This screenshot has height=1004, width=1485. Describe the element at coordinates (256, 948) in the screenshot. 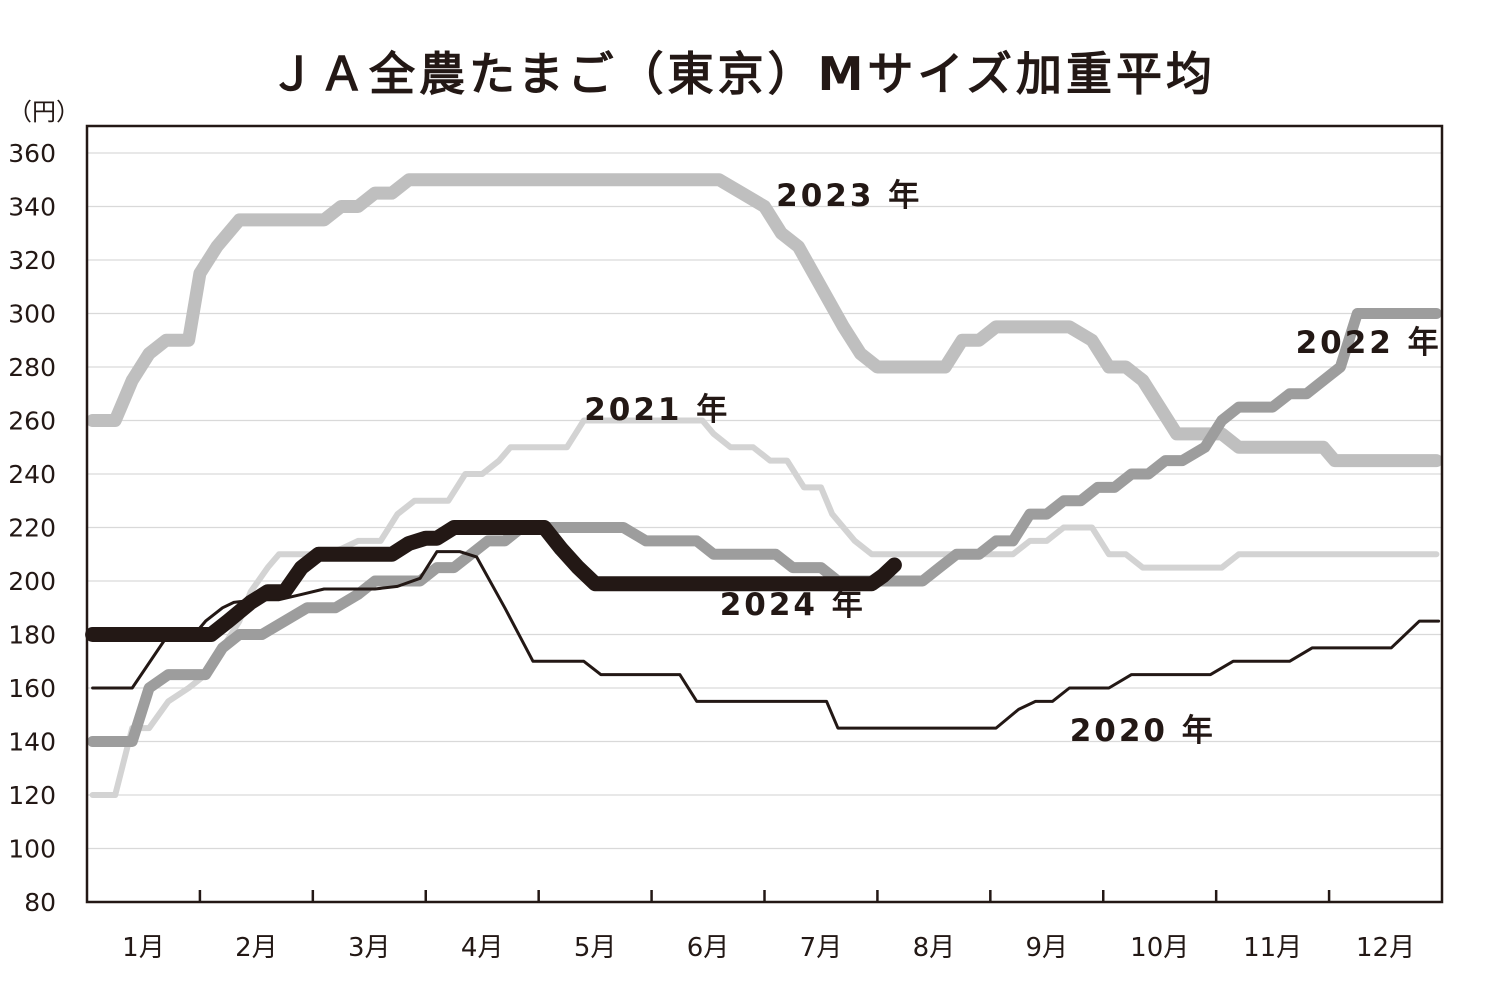

I see `x-tick-label-2: 2月` at that location.